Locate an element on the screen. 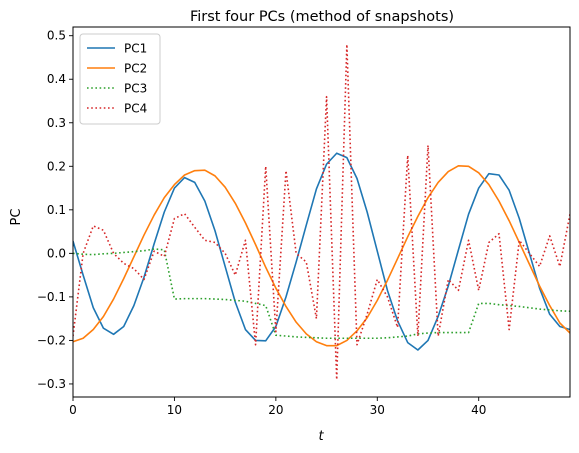  x-axis-label: t is located at coordinates (321, 436).